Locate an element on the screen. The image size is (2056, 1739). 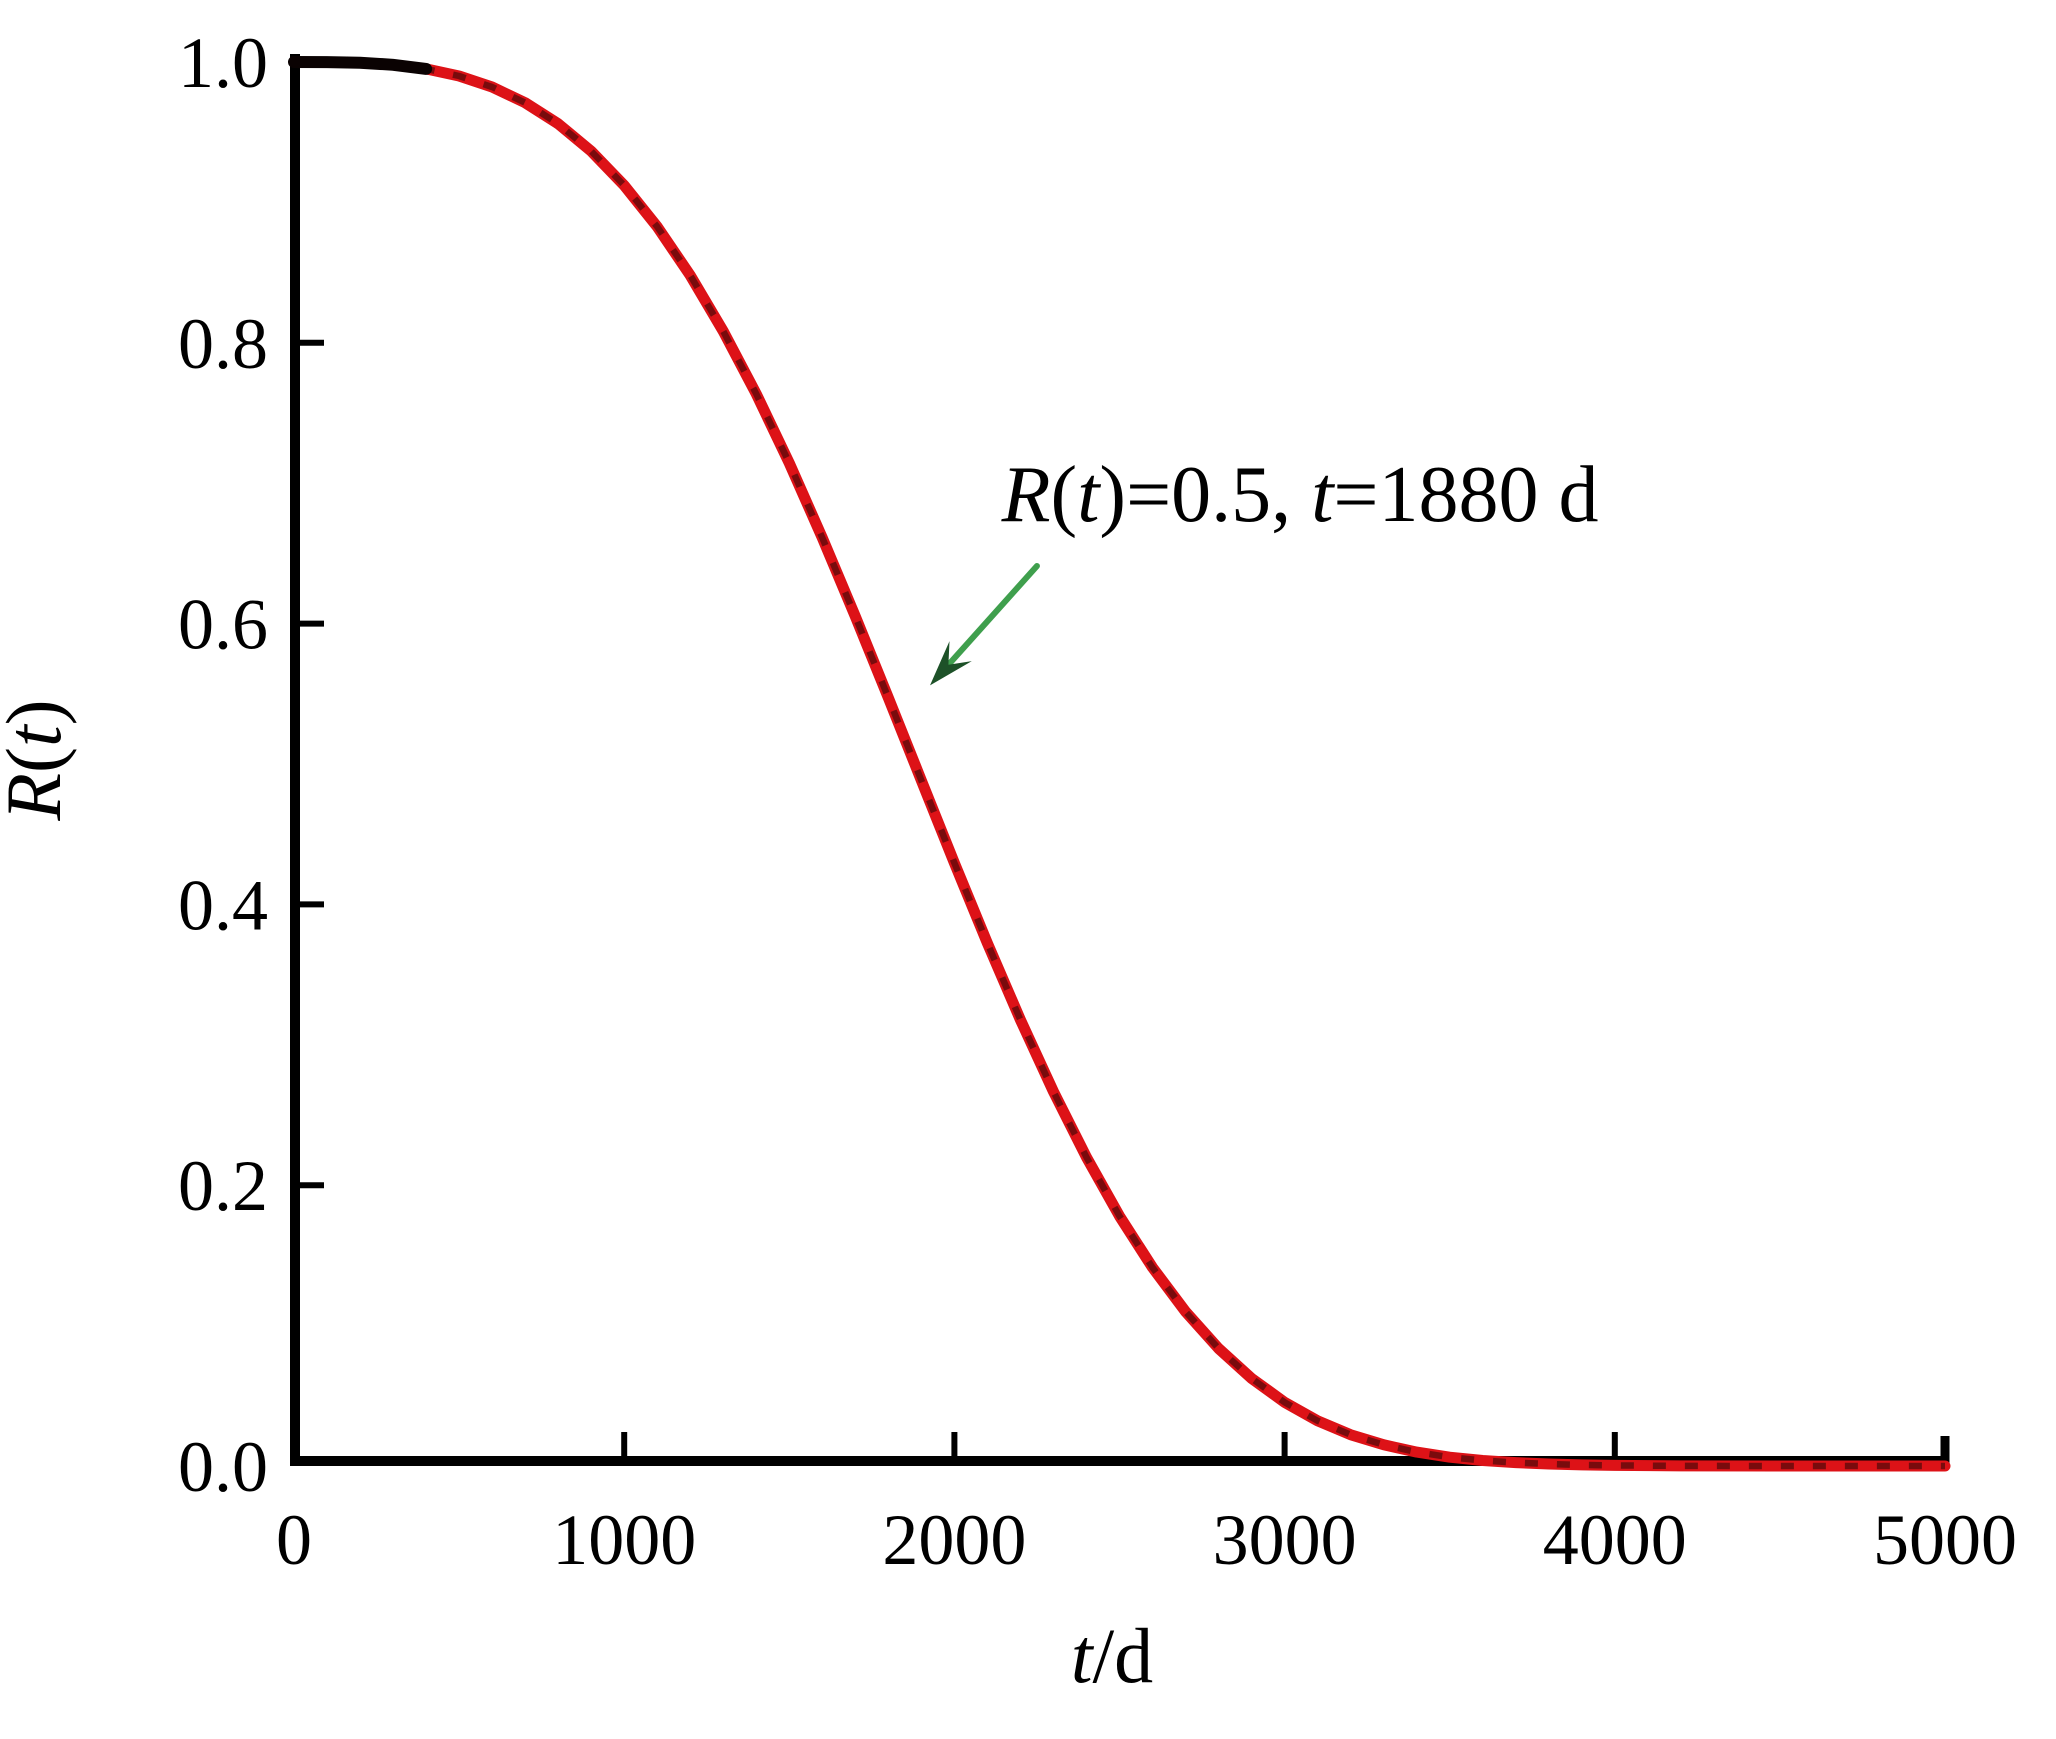
y-tick-label-0.8: 0.8 is located at coordinates (223, 344).